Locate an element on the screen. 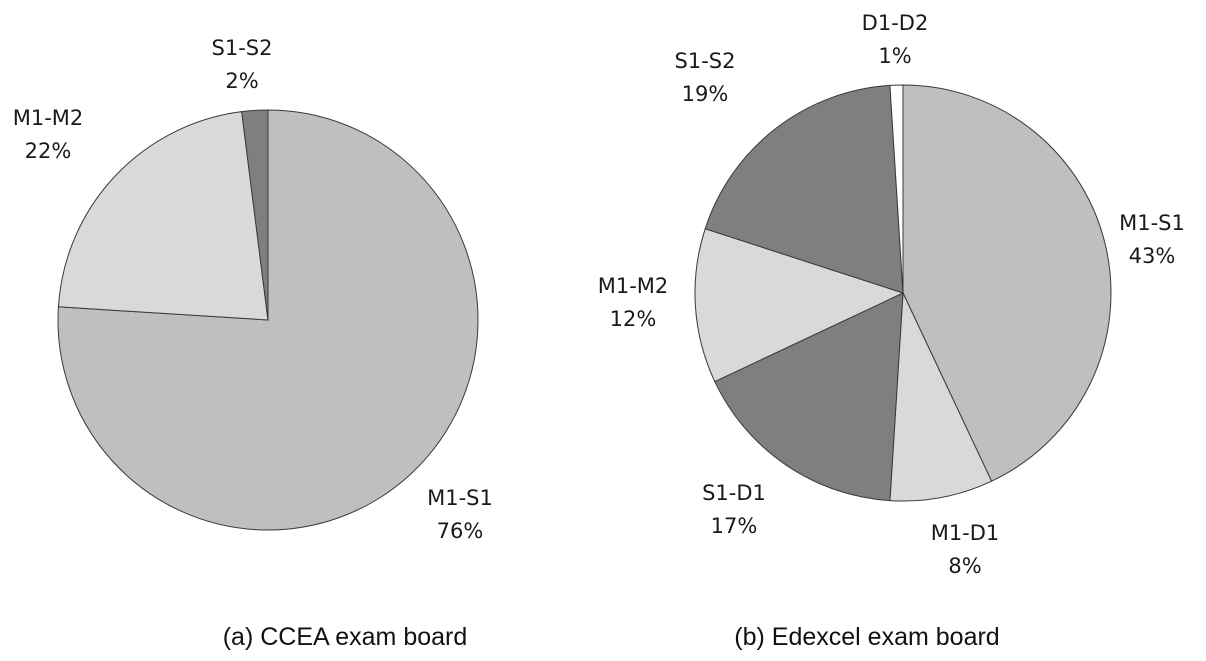 The width and height of the screenshot is (1206, 661). edexcel-pct-m1-m2: 12% is located at coordinates (633, 319).